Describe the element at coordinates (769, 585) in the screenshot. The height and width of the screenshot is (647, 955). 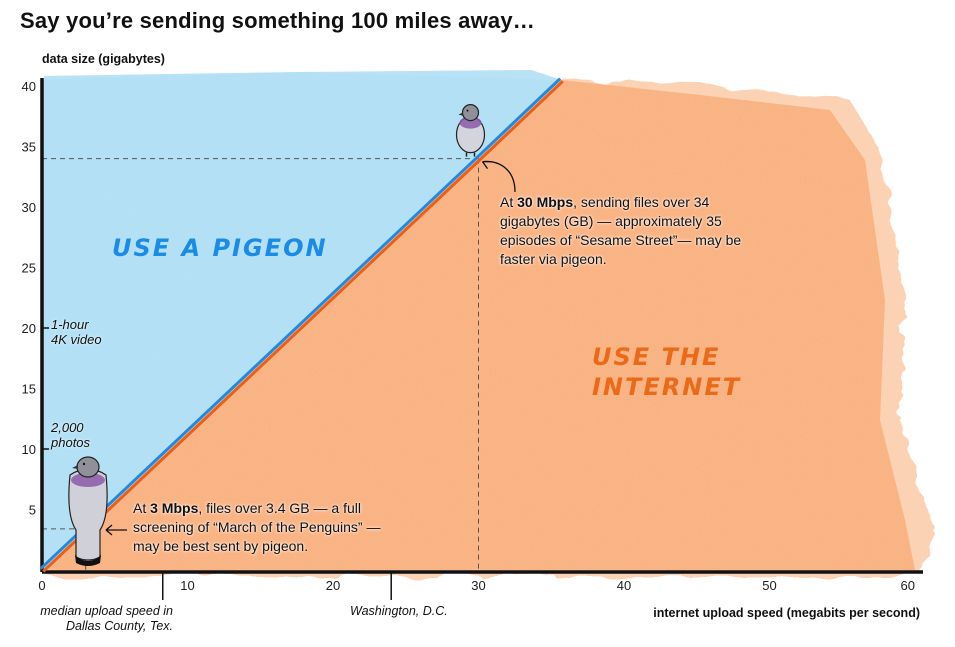
I see `x-tick-label: 50` at that location.